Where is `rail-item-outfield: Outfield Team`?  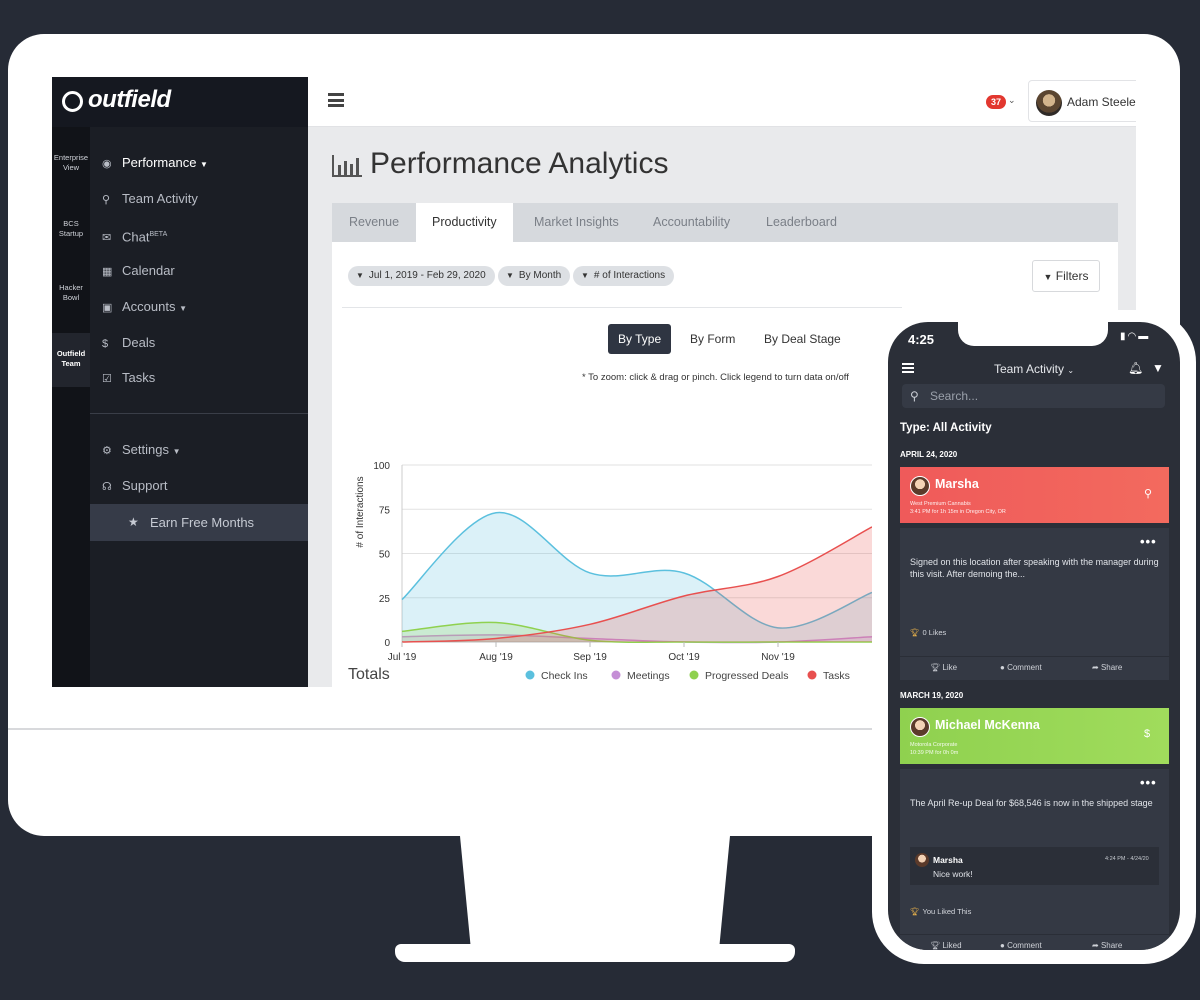
rail-item-outfield: Outfield Team is located at coordinates (71, 360).